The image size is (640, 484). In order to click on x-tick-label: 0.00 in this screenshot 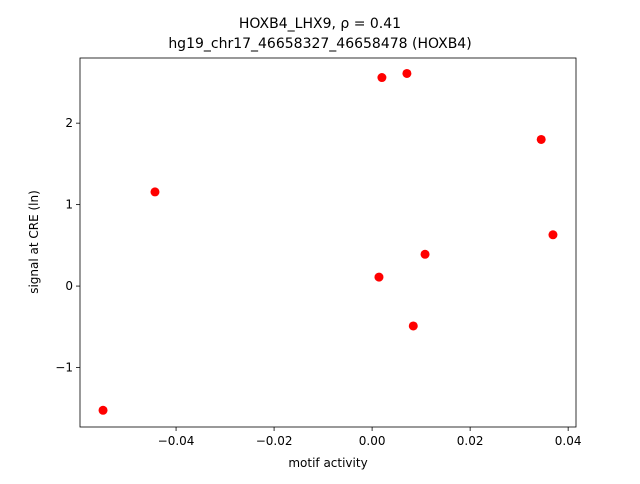, I will do `click(372, 441)`.